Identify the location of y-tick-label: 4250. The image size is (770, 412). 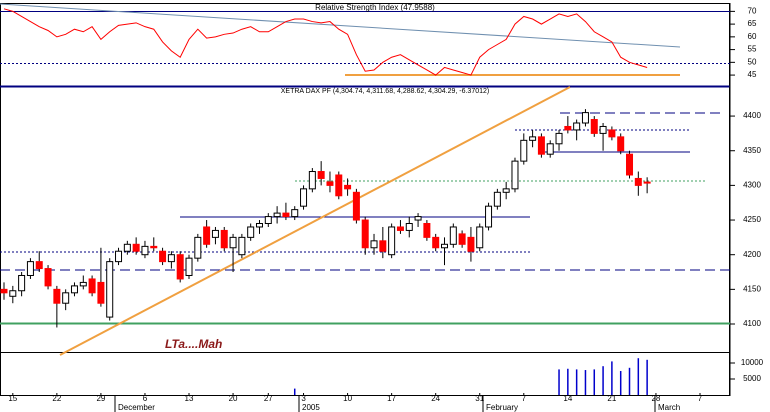
(752, 219).